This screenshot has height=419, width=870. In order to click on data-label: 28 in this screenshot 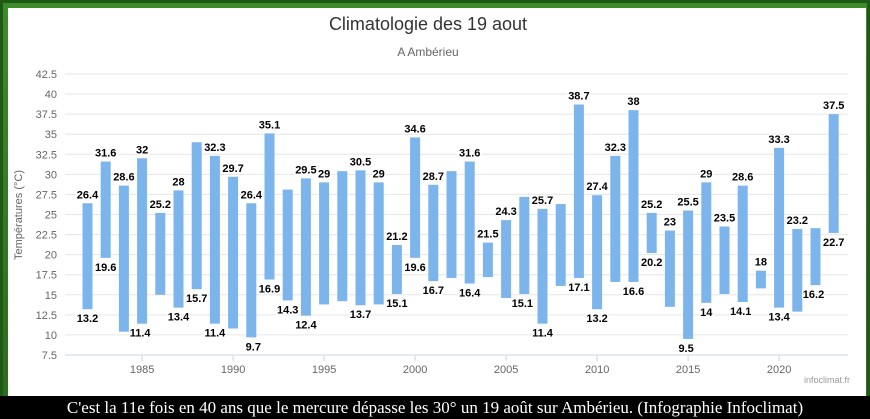, I will do `click(178, 182)`.